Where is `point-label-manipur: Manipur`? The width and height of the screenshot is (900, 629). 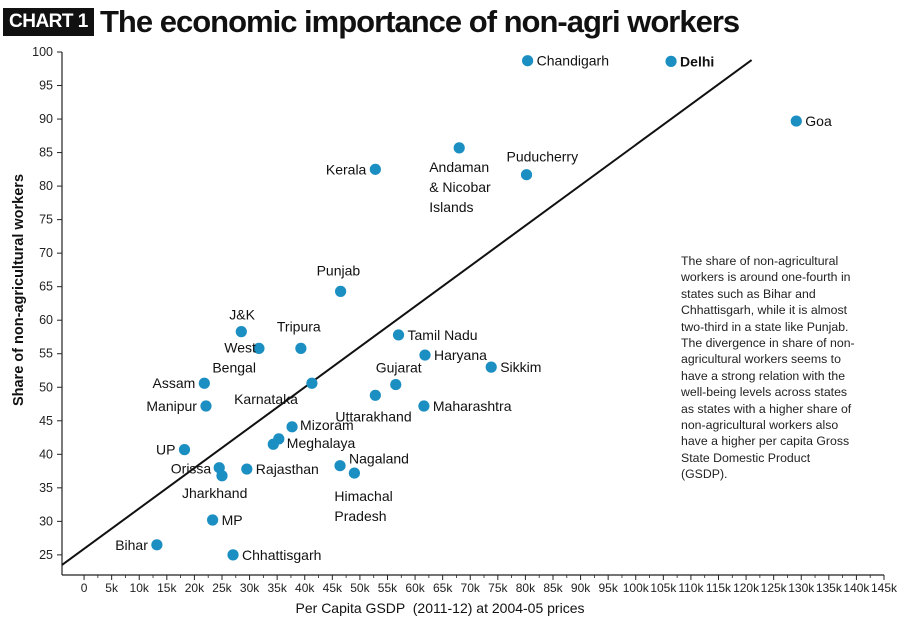 point-label-manipur: Manipur is located at coordinates (171, 406).